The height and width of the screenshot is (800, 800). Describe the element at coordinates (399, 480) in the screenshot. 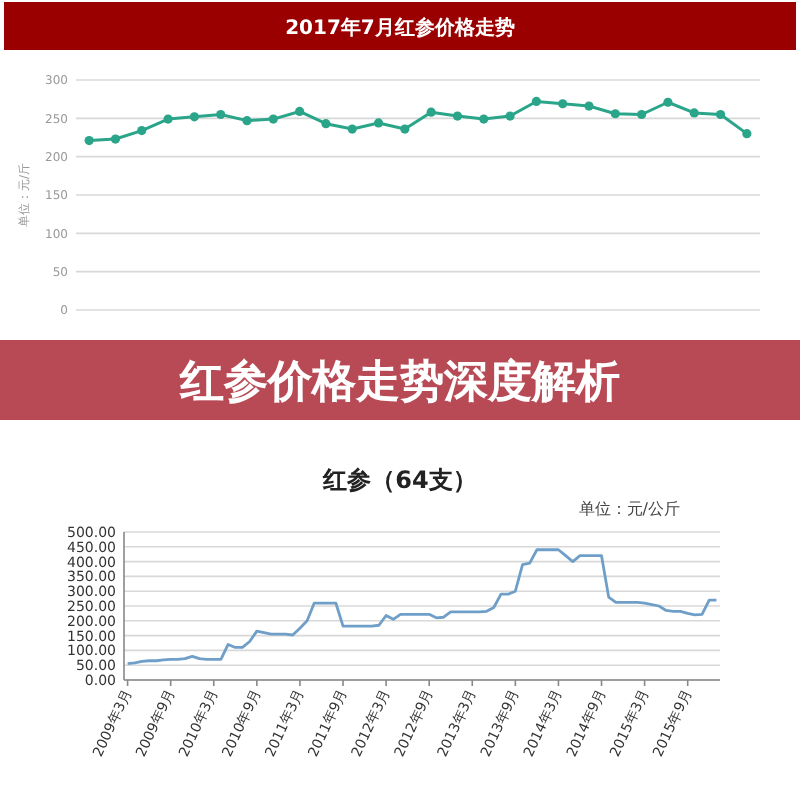

I see `chart-title: 红参（64支）` at that location.